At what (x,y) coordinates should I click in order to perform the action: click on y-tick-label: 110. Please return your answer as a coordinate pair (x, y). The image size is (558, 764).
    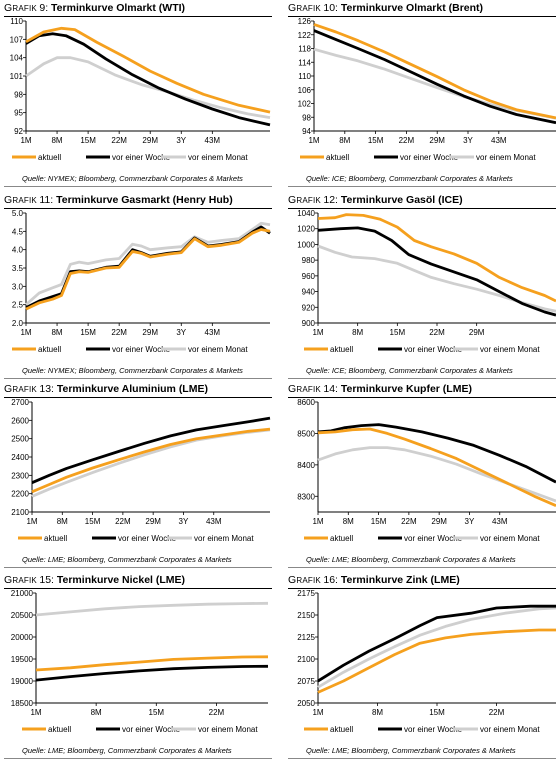
    Looking at the image, I should click on (304, 76).